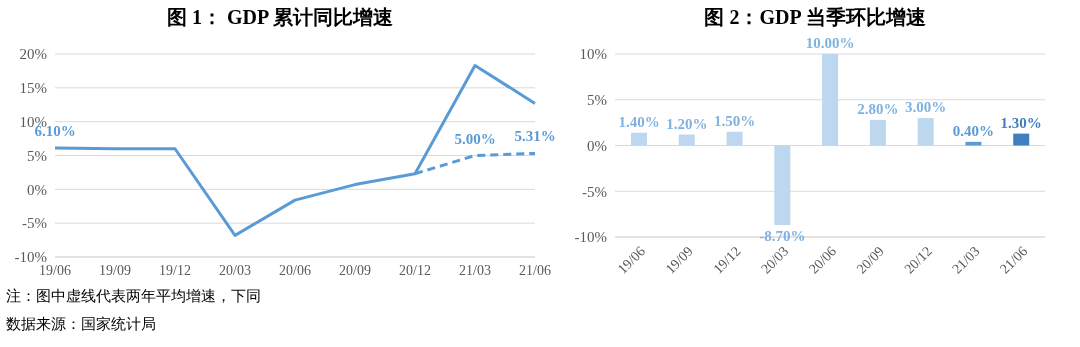  Describe the element at coordinates (33, 54) in the screenshot. I see `y-tick-label: 20%` at that location.